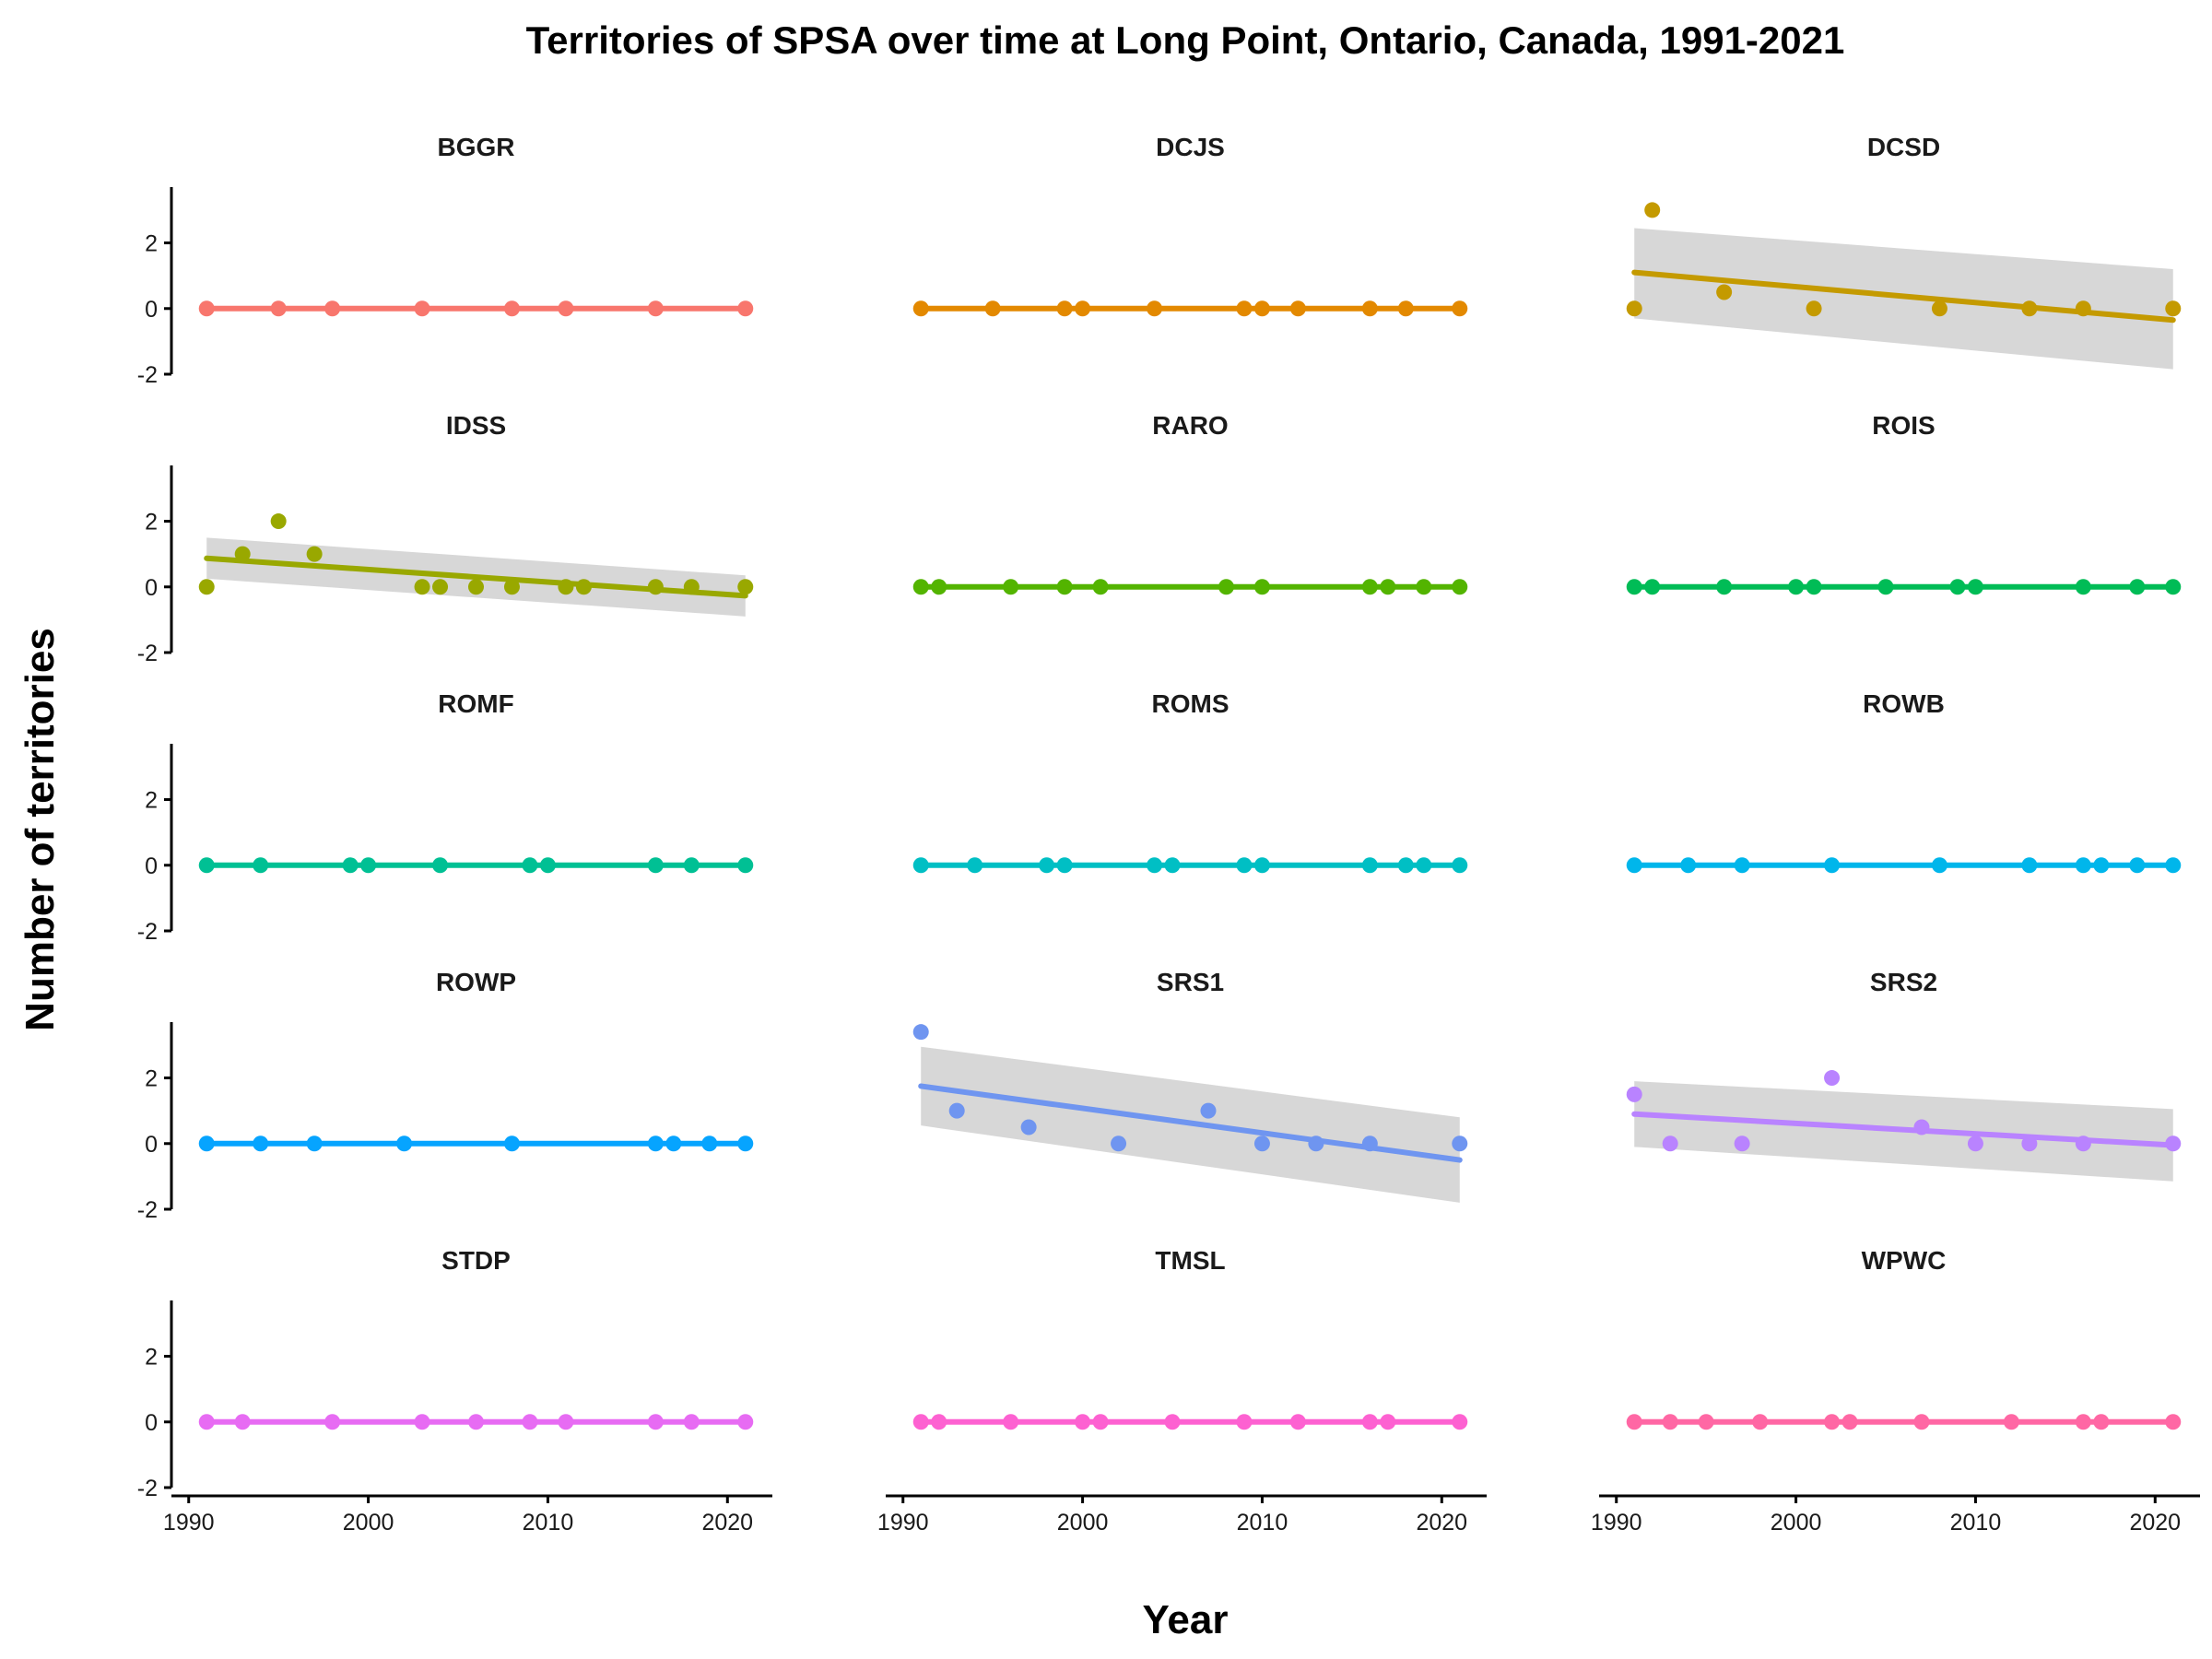  What do you see at coordinates (1182, 1390) in the screenshot?
I see `panel-tmsl: TMSL 1990 2000 2010 2020` at bounding box center [1182, 1390].